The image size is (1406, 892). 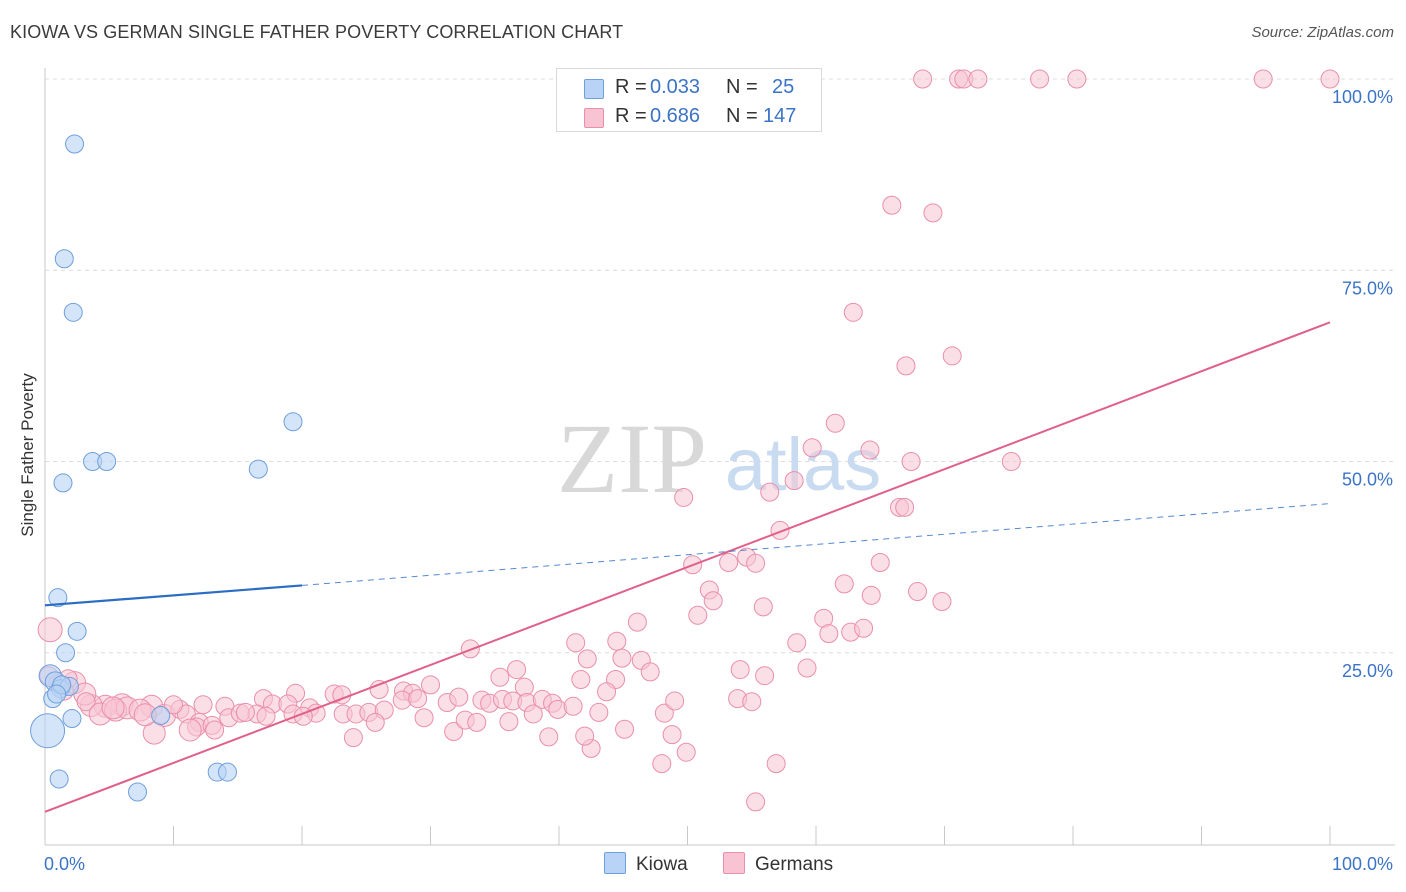 I want to click on y-tick-label: 25.0%, so click(x=1367, y=671).